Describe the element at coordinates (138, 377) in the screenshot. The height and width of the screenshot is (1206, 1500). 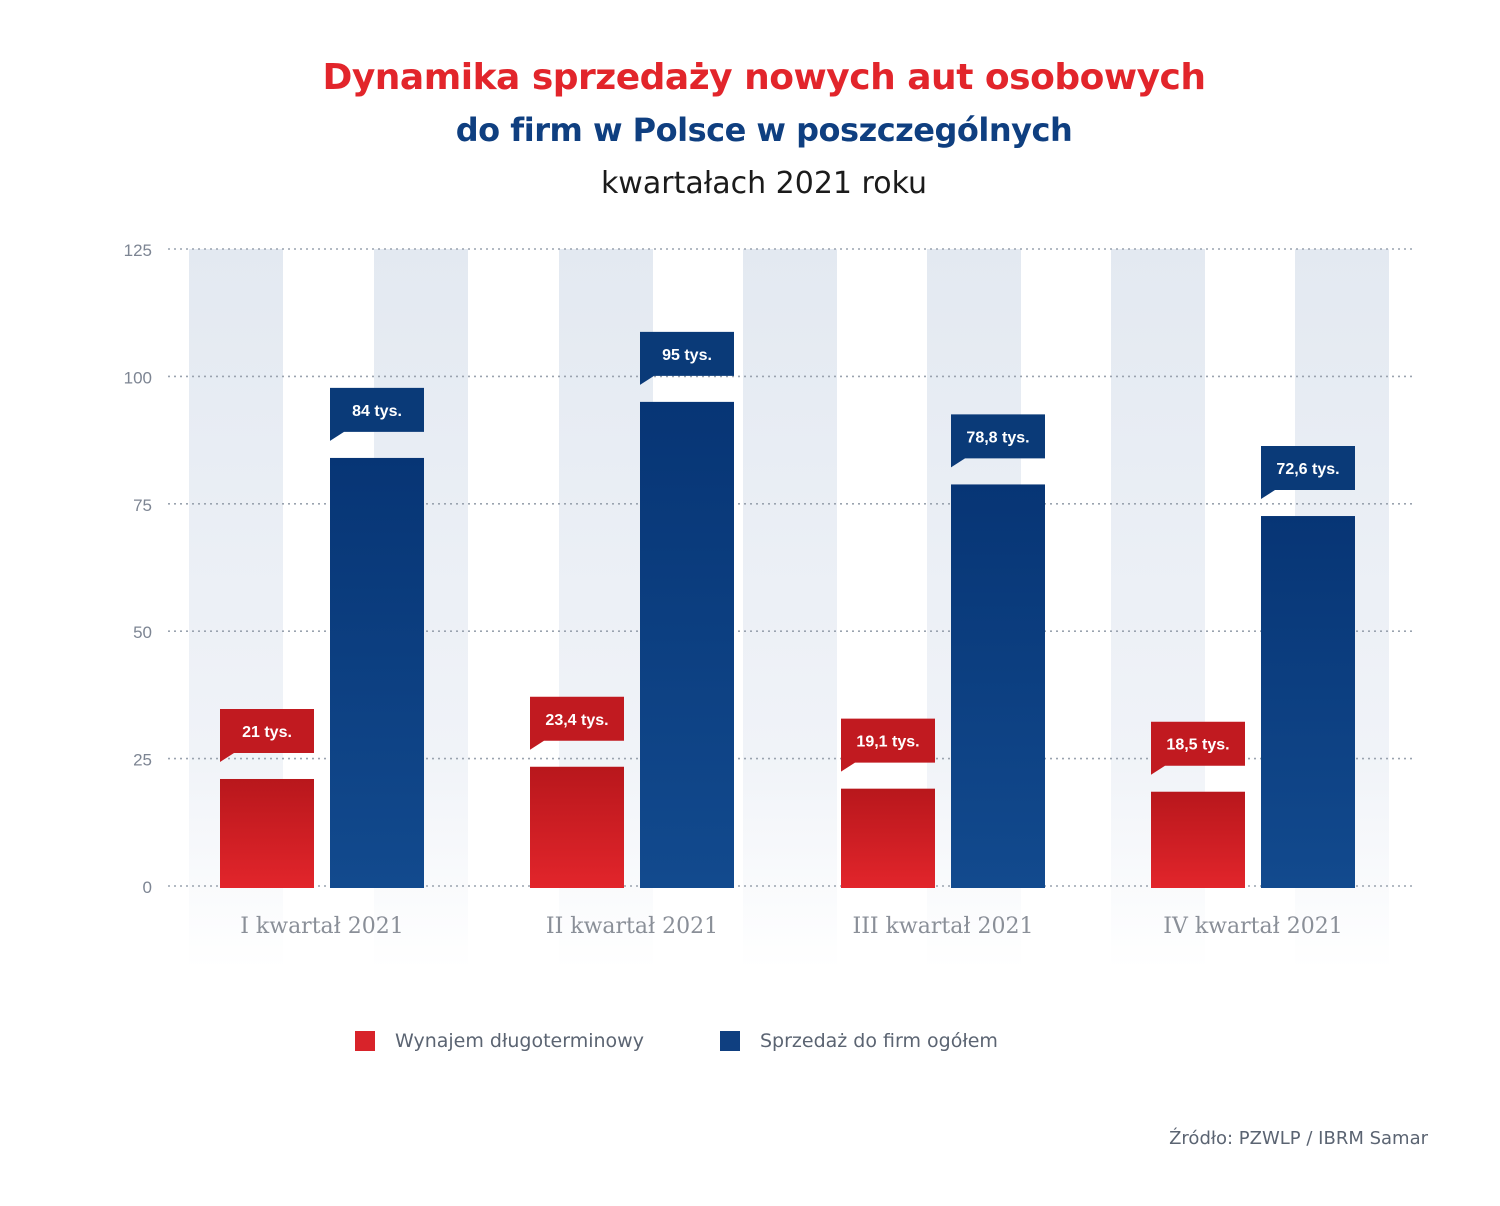
I see `y-tick-label: 100` at that location.